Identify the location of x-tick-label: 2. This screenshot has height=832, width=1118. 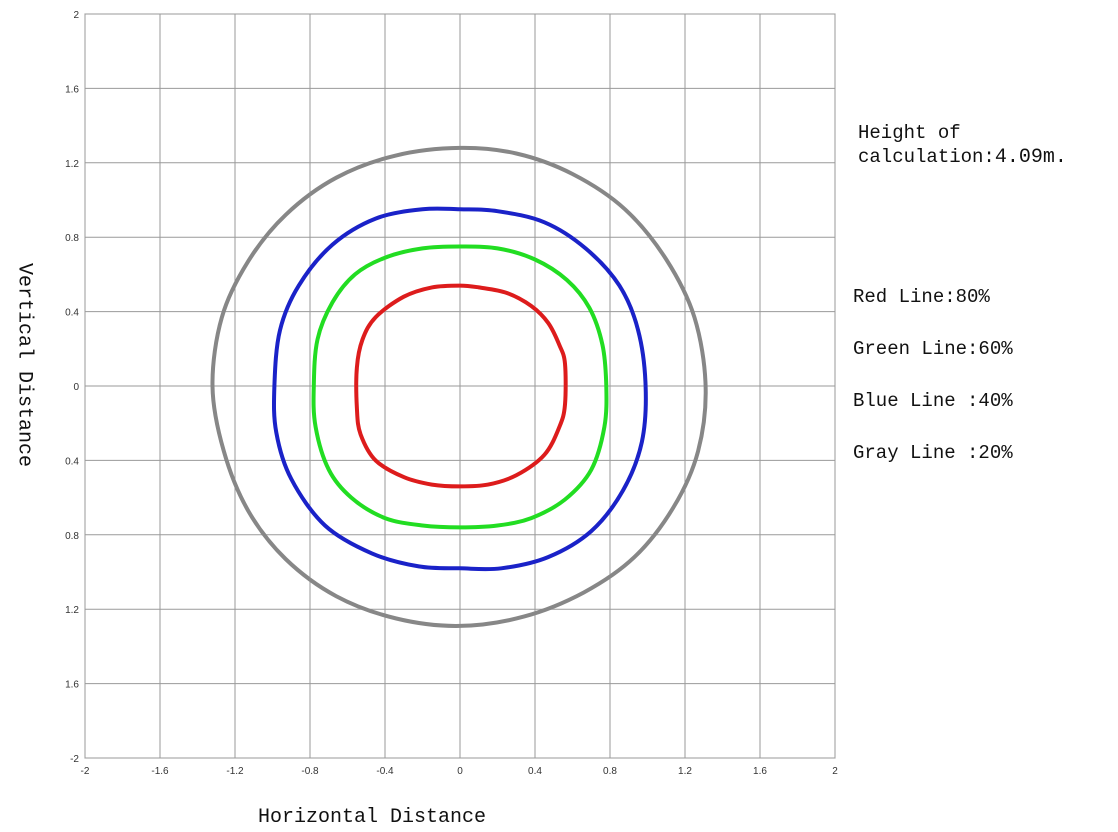
(835, 771).